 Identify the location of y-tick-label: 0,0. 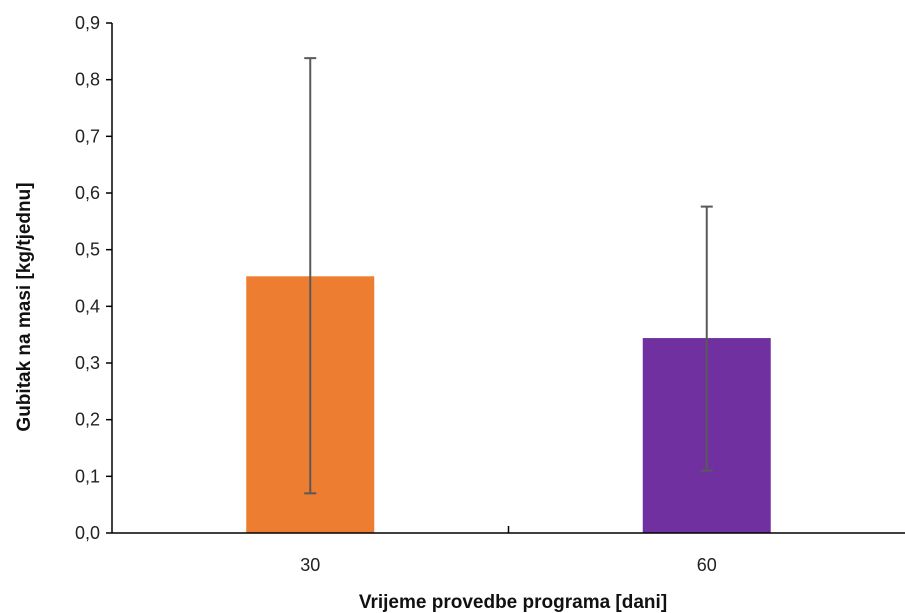
(87, 533).